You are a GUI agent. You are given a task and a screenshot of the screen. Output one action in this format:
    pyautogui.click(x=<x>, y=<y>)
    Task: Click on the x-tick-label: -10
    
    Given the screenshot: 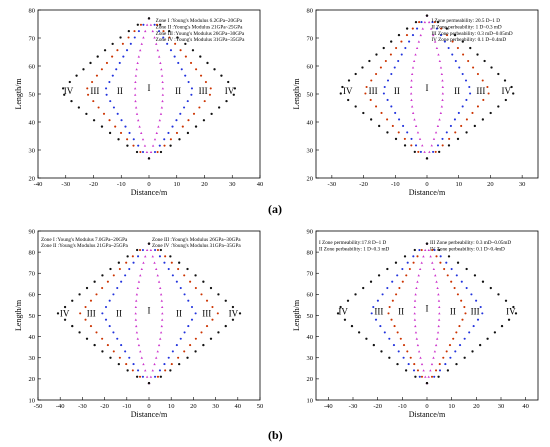 What is the action you would take?
    pyautogui.click(x=121, y=184)
    